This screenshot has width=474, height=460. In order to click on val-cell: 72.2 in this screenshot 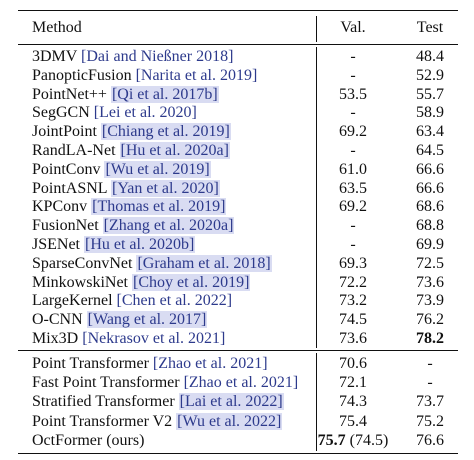, I will do `click(353, 282)`.